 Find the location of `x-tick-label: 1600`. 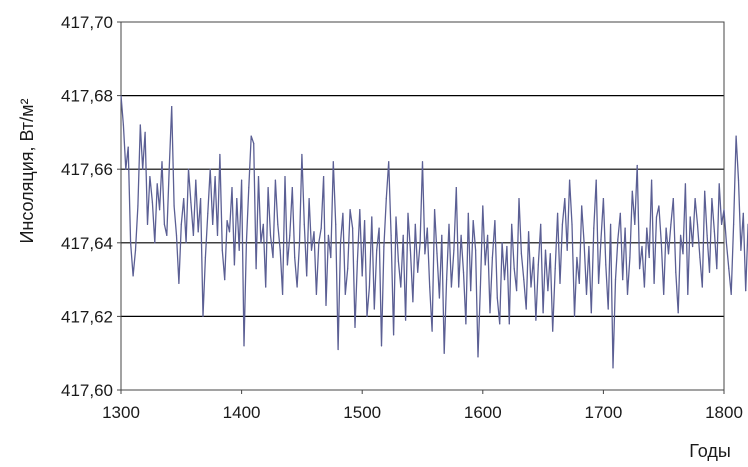

x-tick-label: 1600 is located at coordinates (483, 412).